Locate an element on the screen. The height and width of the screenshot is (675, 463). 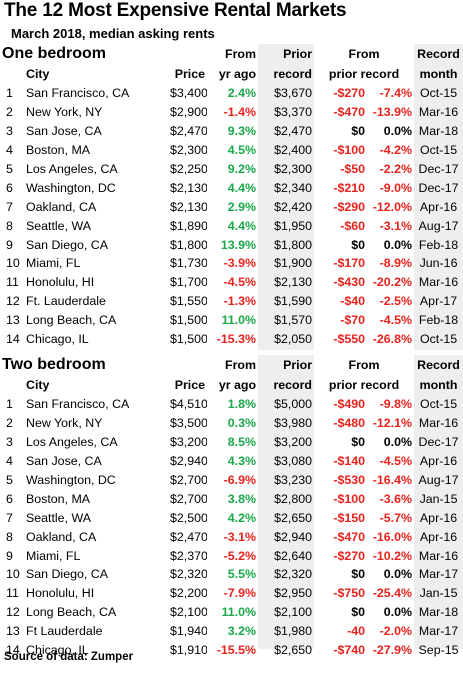
city-cell: Long Beach, CA is located at coordinates (71, 612).